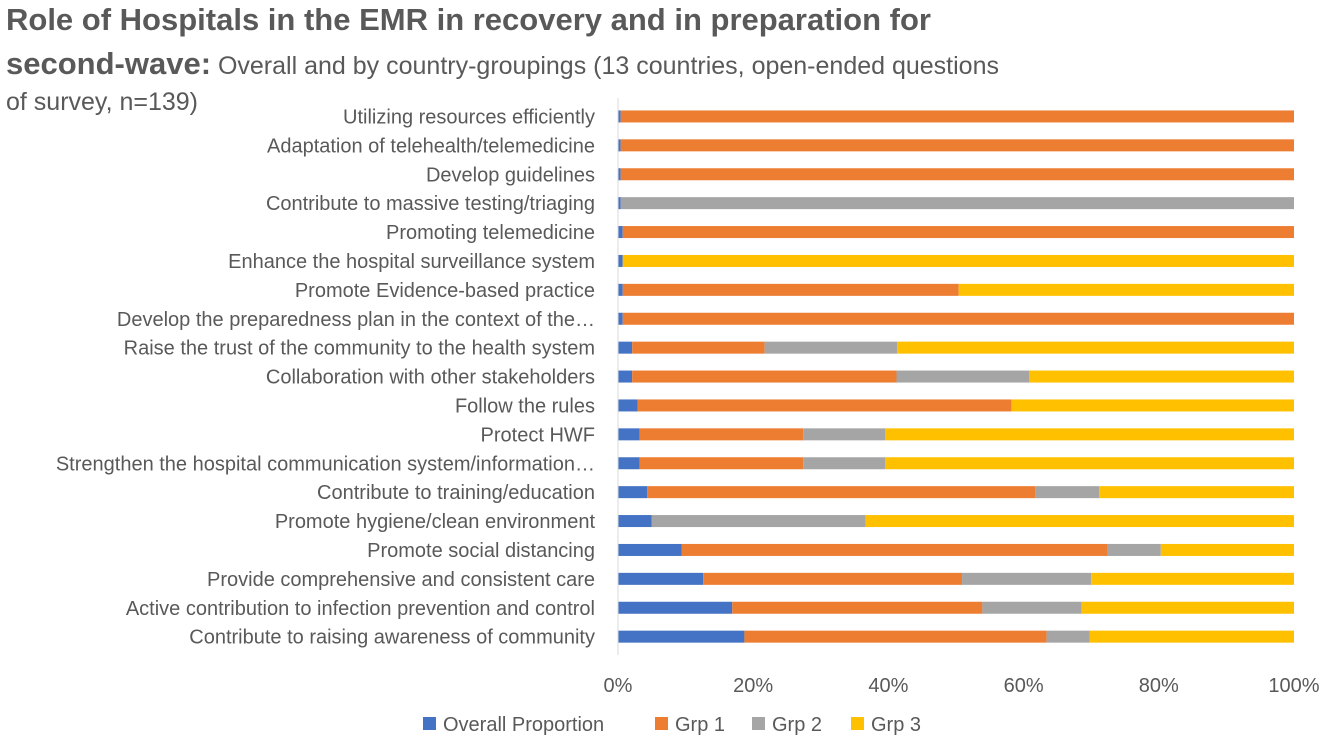 Image resolution: width=1325 pixels, height=741 pixels. What do you see at coordinates (102, 102) in the screenshot?
I see `chart-subtitle-line3: of survey, n=139)` at bounding box center [102, 102].